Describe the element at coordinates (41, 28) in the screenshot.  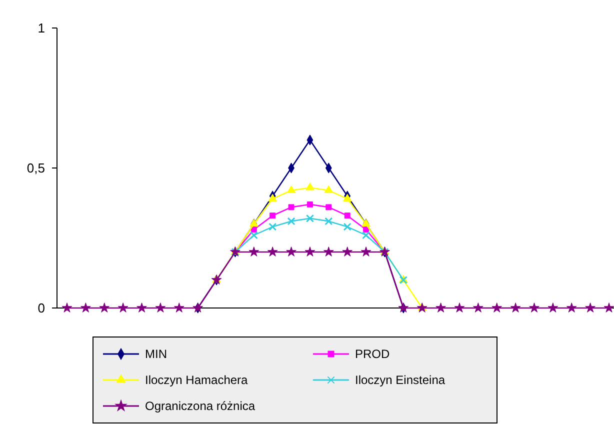
I see `y-tick-label: 1` at that location.